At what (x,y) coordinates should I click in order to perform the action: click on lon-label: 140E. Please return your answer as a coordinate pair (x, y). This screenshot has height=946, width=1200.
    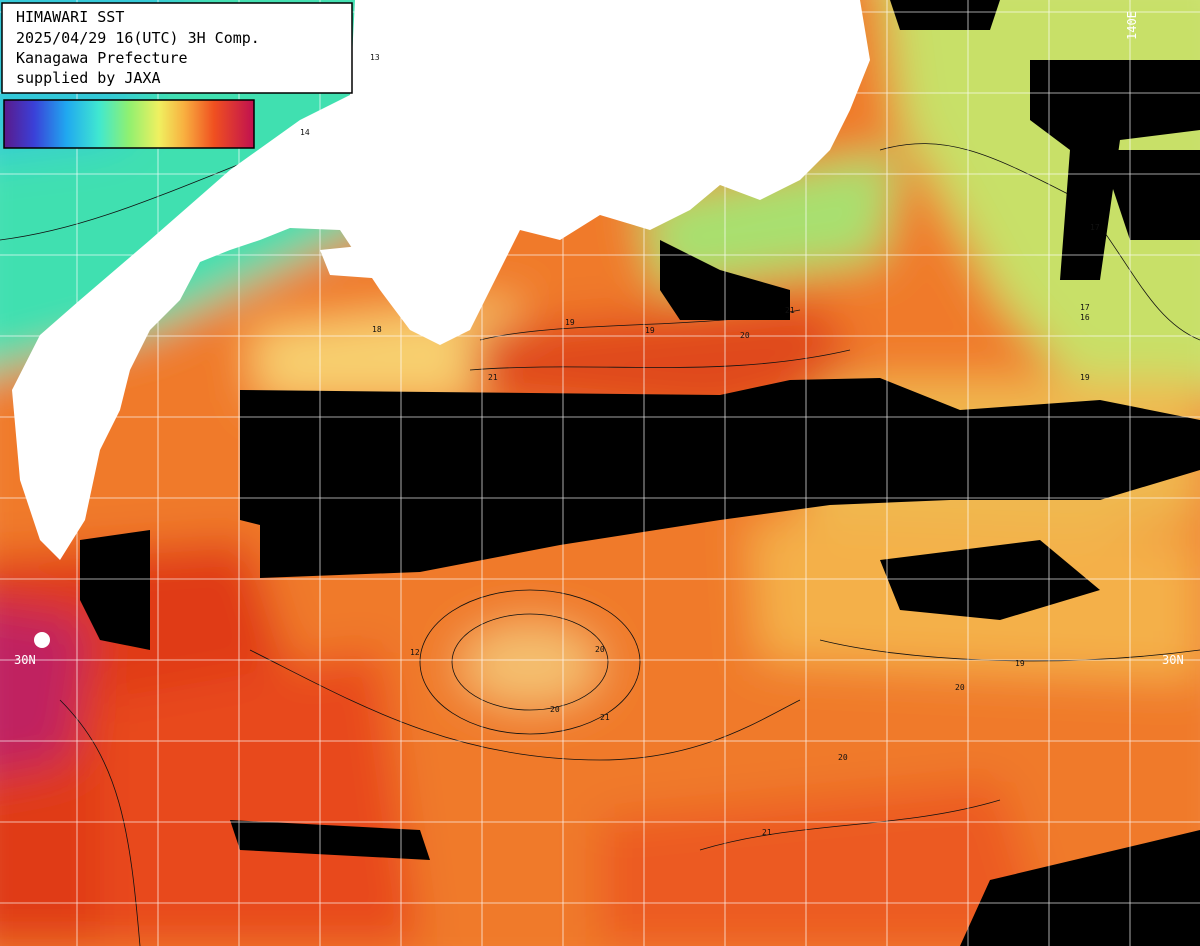
    Looking at the image, I should click on (1132, 25).